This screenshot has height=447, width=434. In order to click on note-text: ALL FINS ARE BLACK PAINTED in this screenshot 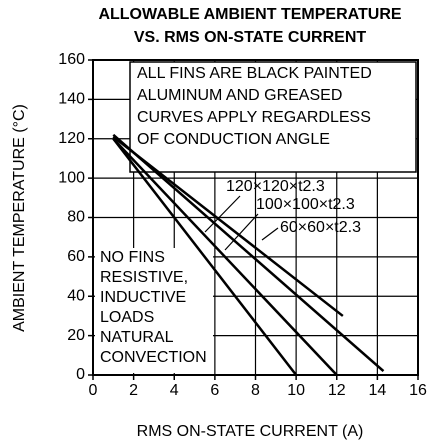, I will do `click(254, 73)`.